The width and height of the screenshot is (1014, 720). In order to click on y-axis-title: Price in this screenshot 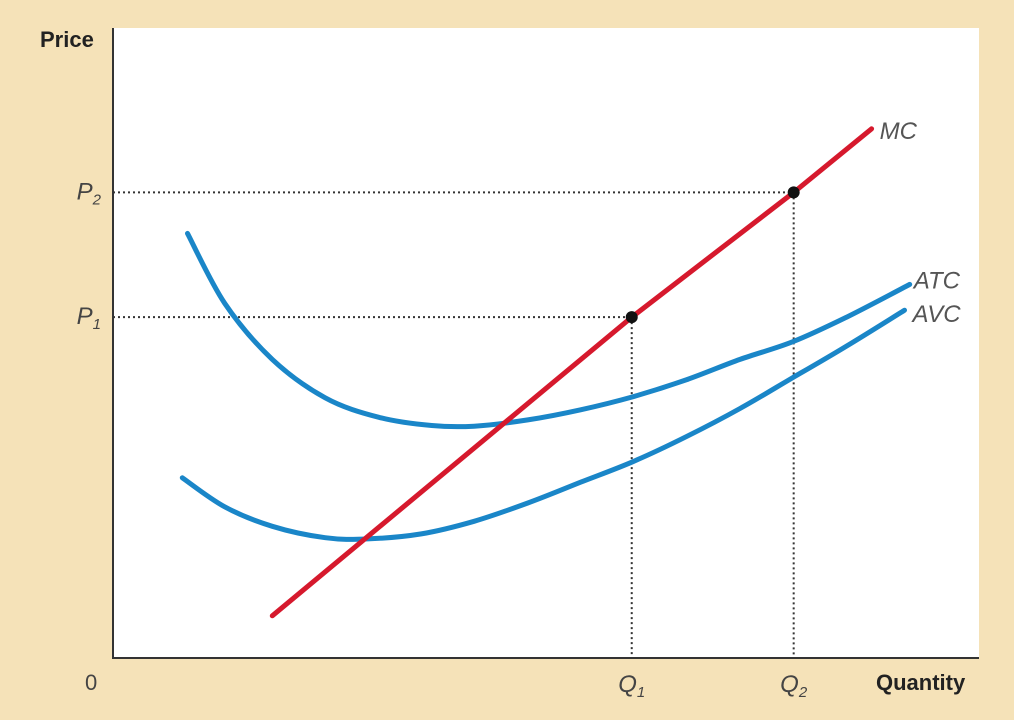, I will do `click(67, 39)`.